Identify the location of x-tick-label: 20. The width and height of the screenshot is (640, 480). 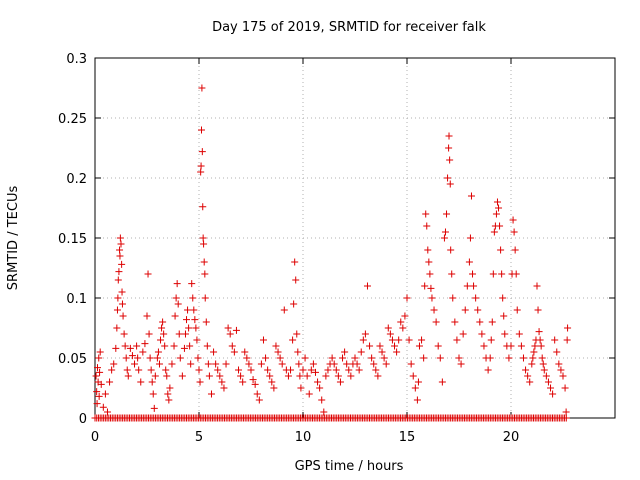
(511, 437).